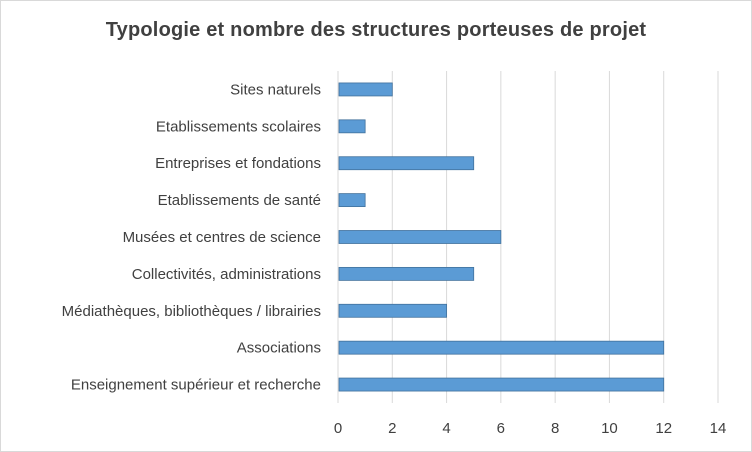 The width and height of the screenshot is (752, 452). Describe the element at coordinates (446, 428) in the screenshot. I see `x-tick-label: 4` at that location.